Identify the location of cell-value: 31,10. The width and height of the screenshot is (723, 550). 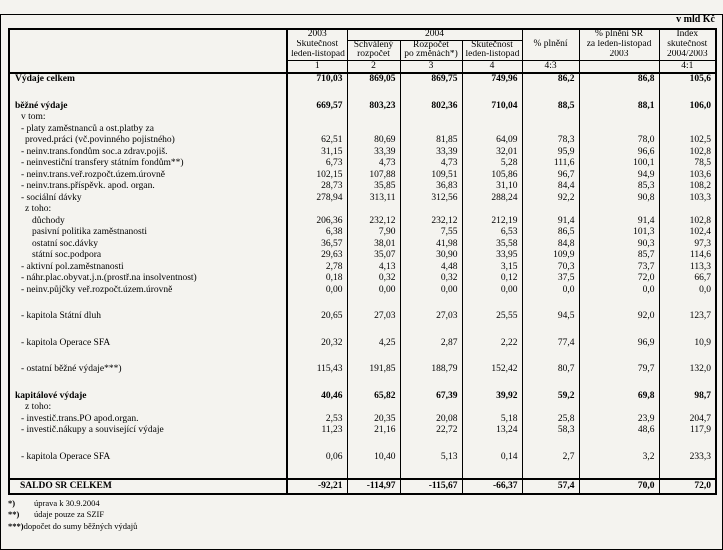
(492, 186).